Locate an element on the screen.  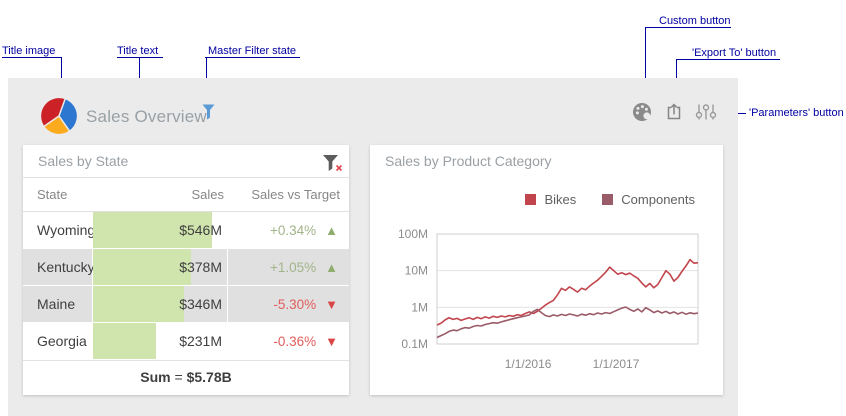
pie-chart-icon is located at coordinates (59, 116).